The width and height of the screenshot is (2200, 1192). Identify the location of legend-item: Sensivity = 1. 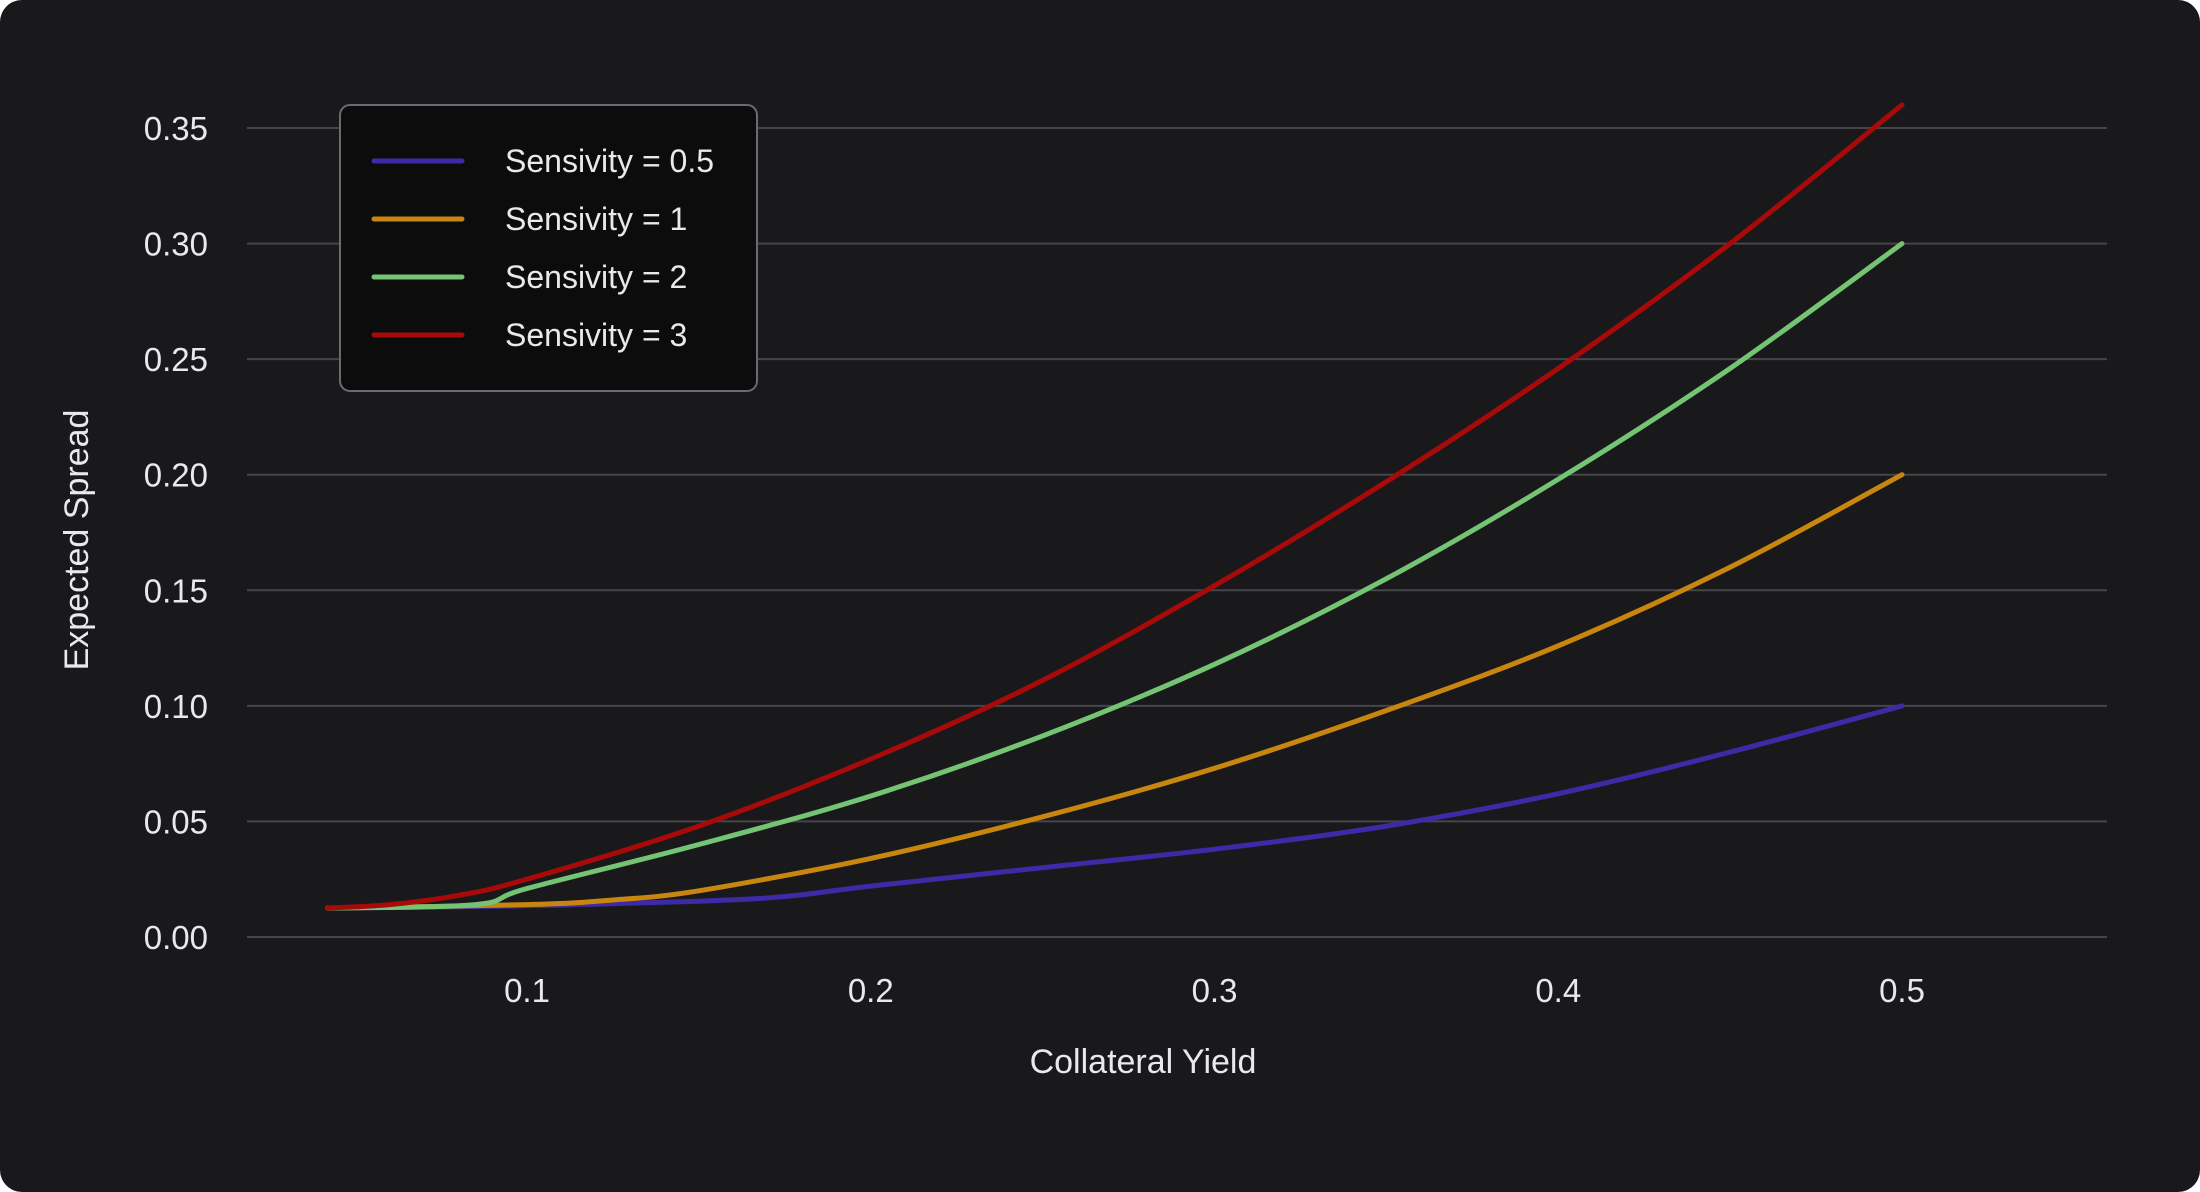
(529, 219).